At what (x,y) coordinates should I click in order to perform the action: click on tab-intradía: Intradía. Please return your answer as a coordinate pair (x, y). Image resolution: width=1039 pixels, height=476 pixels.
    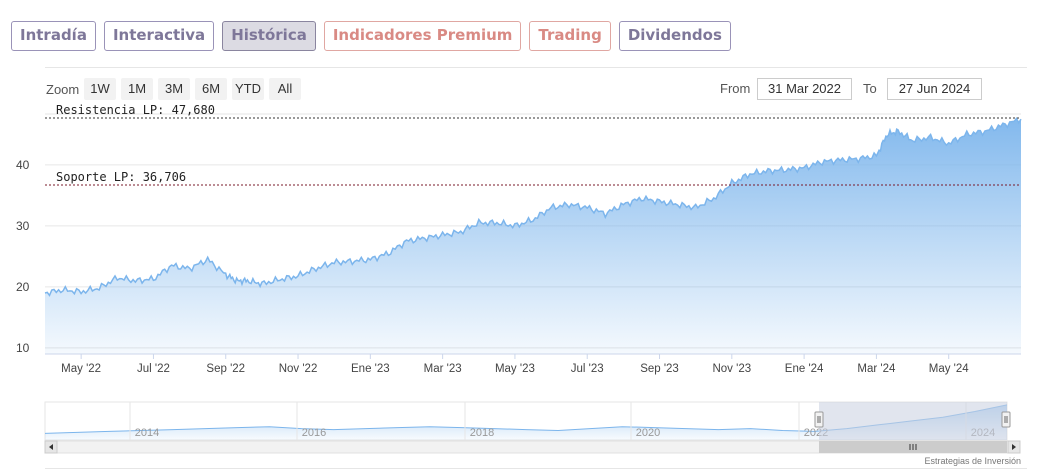
    Looking at the image, I should click on (53, 36).